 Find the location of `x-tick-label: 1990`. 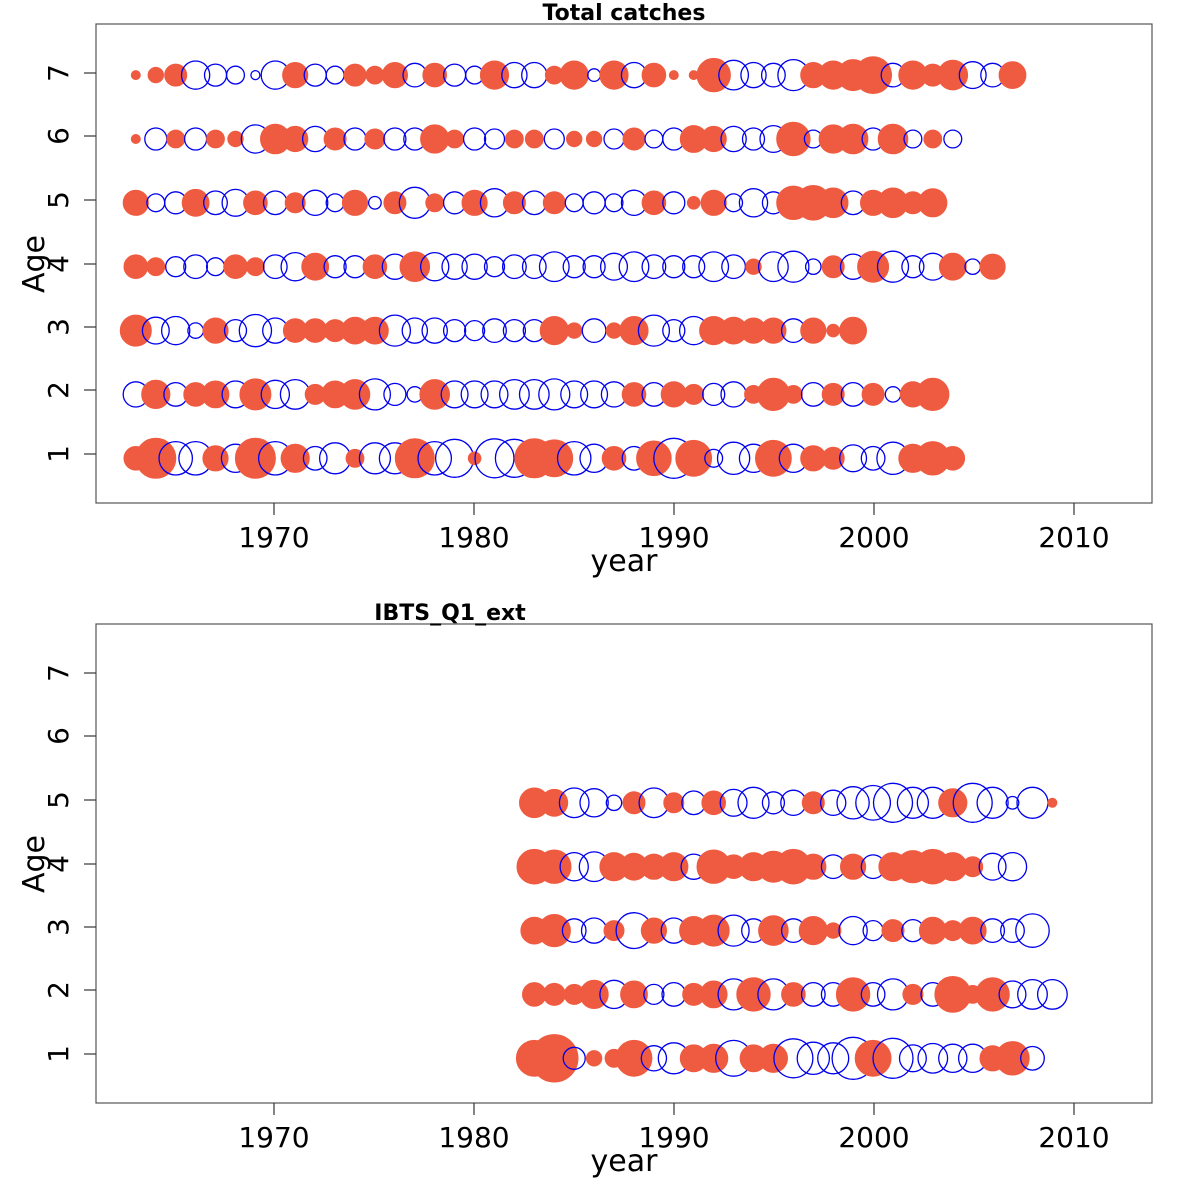

x-tick-label: 1990 is located at coordinates (673, 1137).